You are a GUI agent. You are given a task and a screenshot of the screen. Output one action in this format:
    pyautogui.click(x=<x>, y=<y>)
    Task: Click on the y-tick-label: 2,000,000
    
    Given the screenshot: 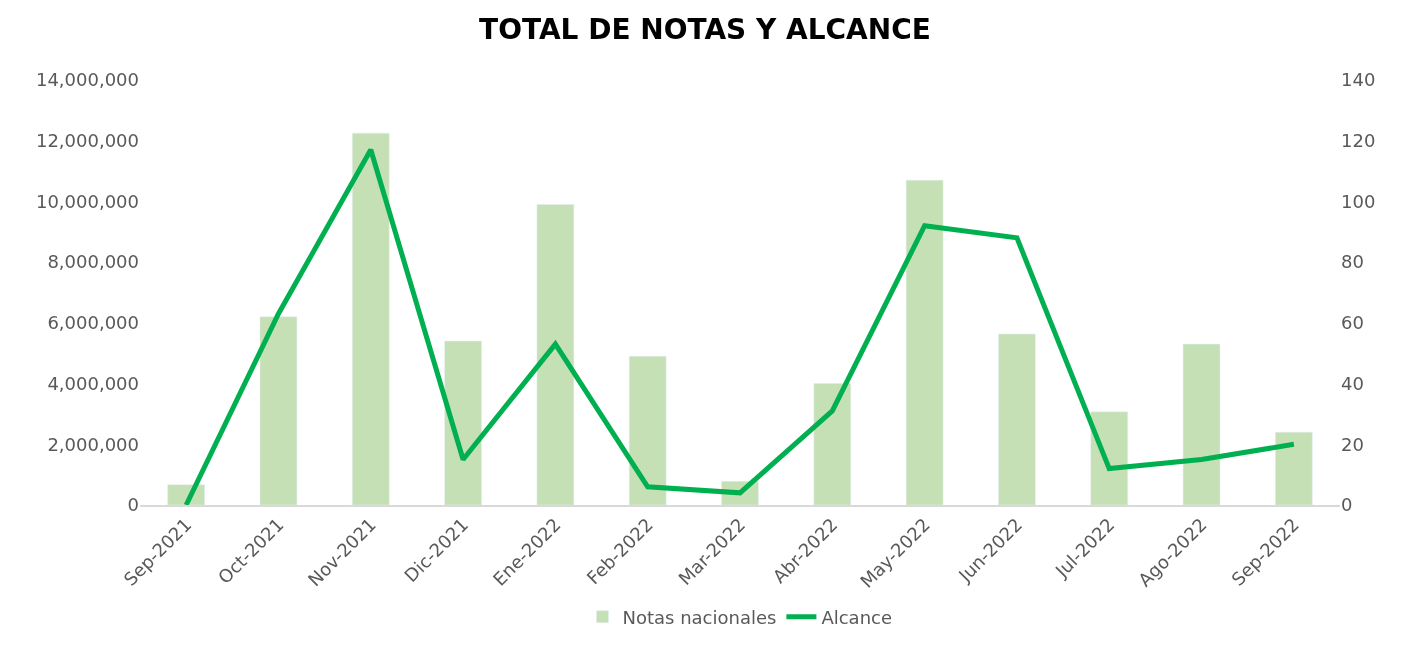 What is the action you would take?
    pyautogui.click(x=93, y=444)
    